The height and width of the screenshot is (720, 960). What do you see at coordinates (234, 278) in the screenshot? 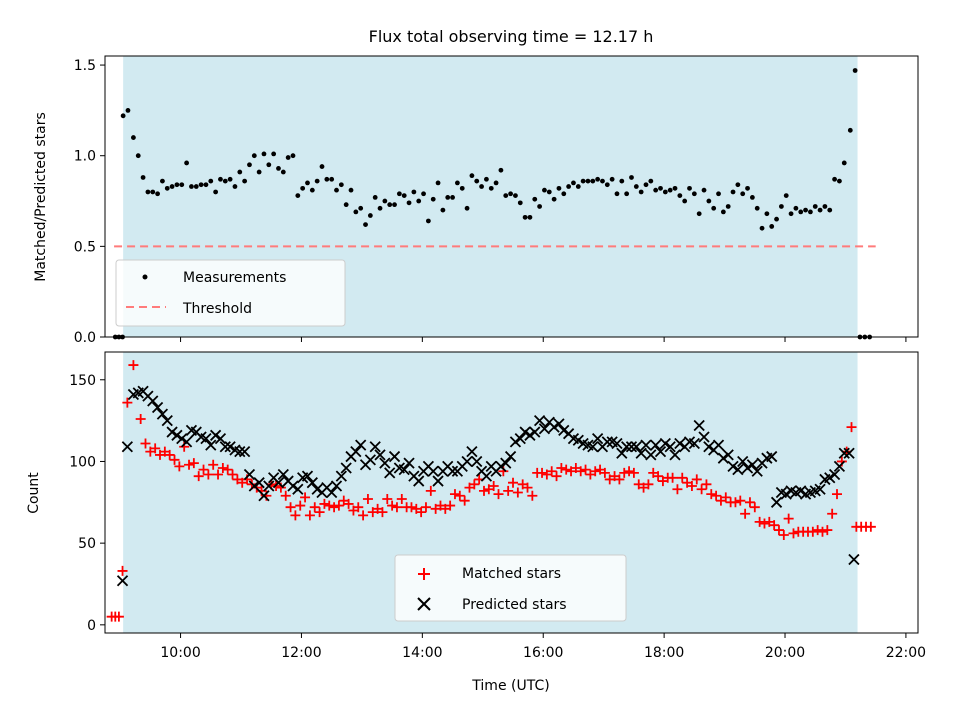
I see `legend-measurements-label: Measurements` at bounding box center [234, 278].